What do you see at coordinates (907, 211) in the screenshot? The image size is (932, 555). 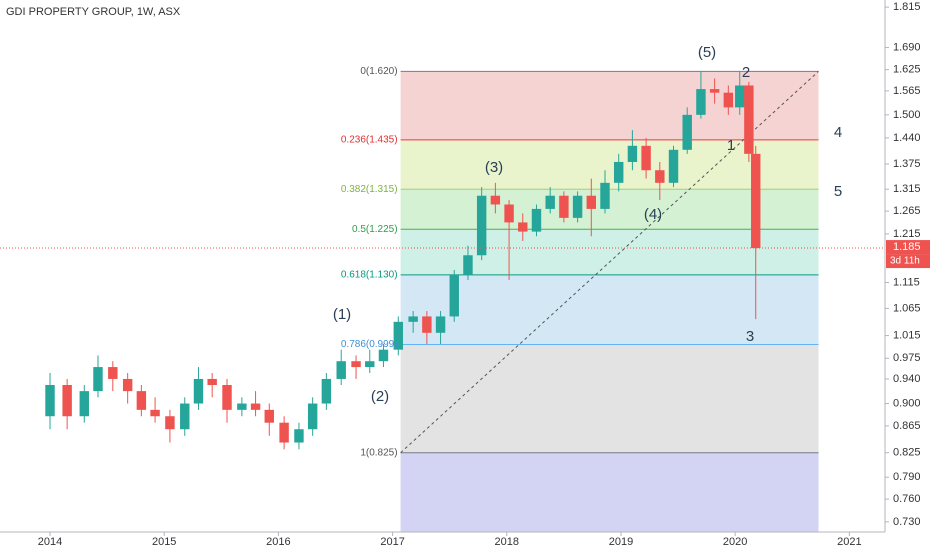 I see `y-tick-label: 1.265` at bounding box center [907, 211].